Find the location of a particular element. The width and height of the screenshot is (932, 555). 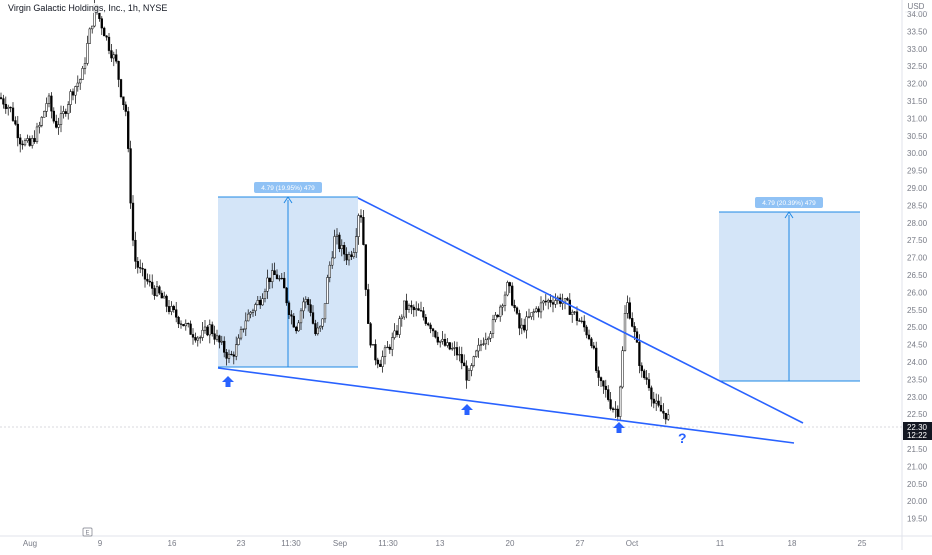

x-tick-label: 20 is located at coordinates (510, 543).